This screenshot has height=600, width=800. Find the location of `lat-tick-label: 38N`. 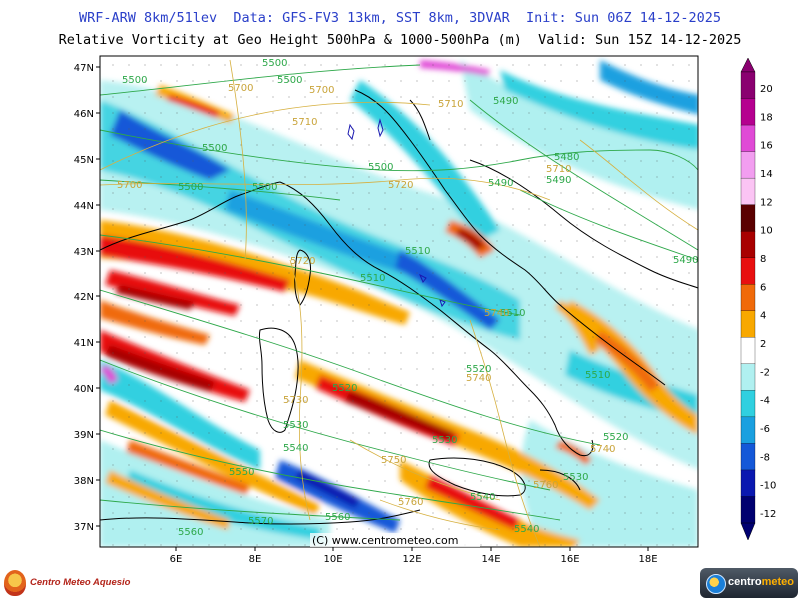

lat-tick-label: 38N is located at coordinates (84, 481).